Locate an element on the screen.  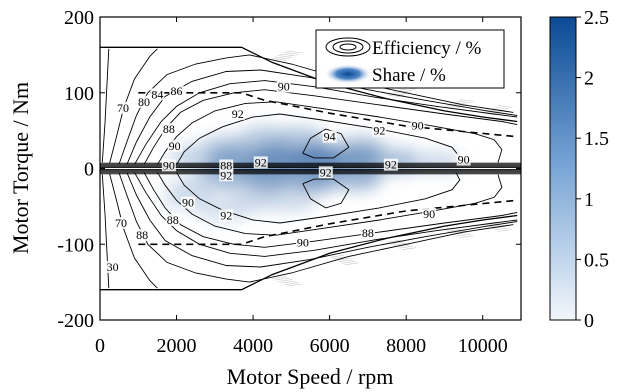
x-tick-label: 8000 is located at coordinates (406, 346).